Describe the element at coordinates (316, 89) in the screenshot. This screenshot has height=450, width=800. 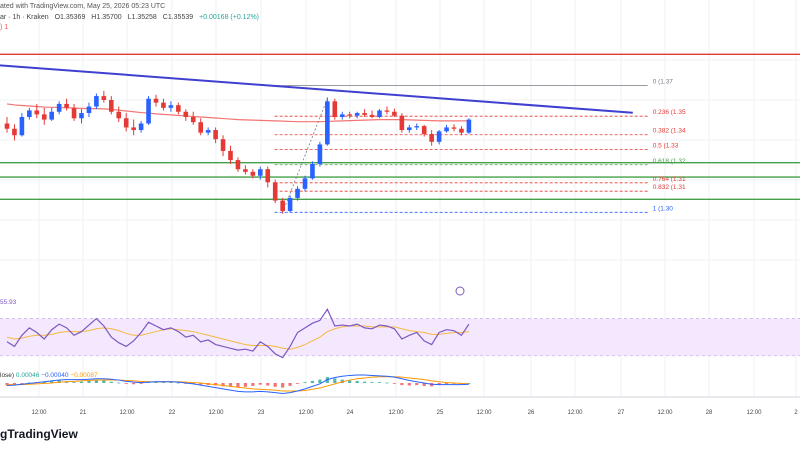
I see `trend-line` at that location.